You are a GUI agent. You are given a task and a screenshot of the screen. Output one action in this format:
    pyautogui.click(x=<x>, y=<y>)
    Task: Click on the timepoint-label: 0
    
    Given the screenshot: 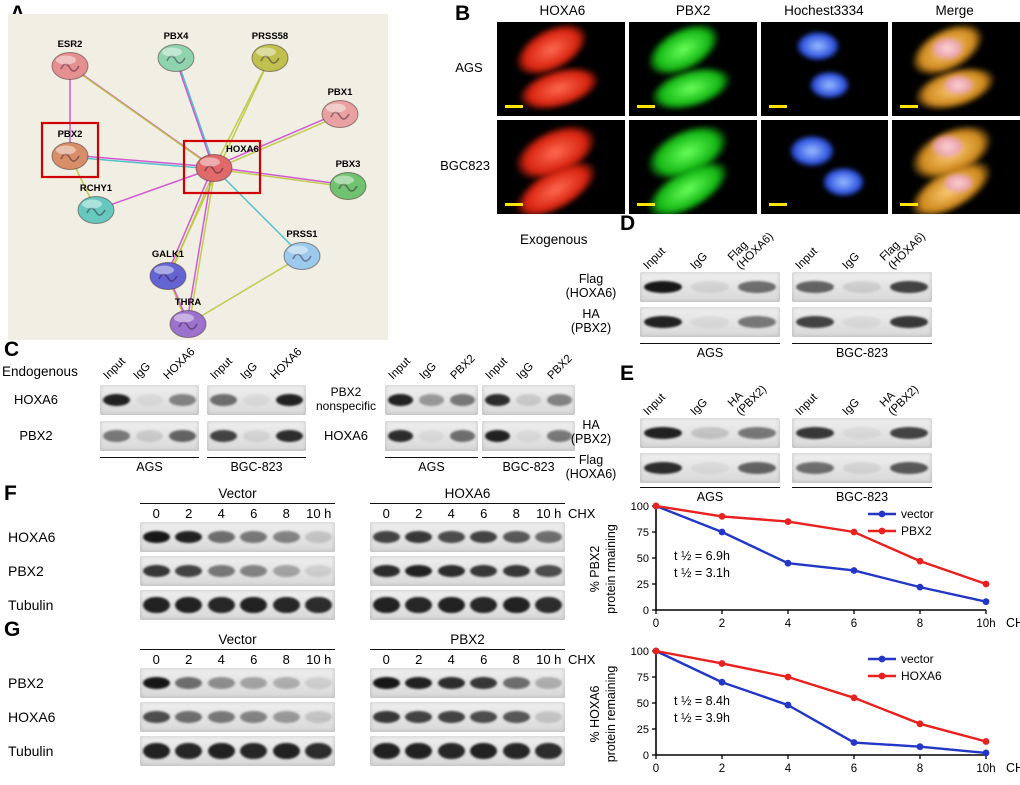 What is the action you would take?
    pyautogui.click(x=156, y=659)
    